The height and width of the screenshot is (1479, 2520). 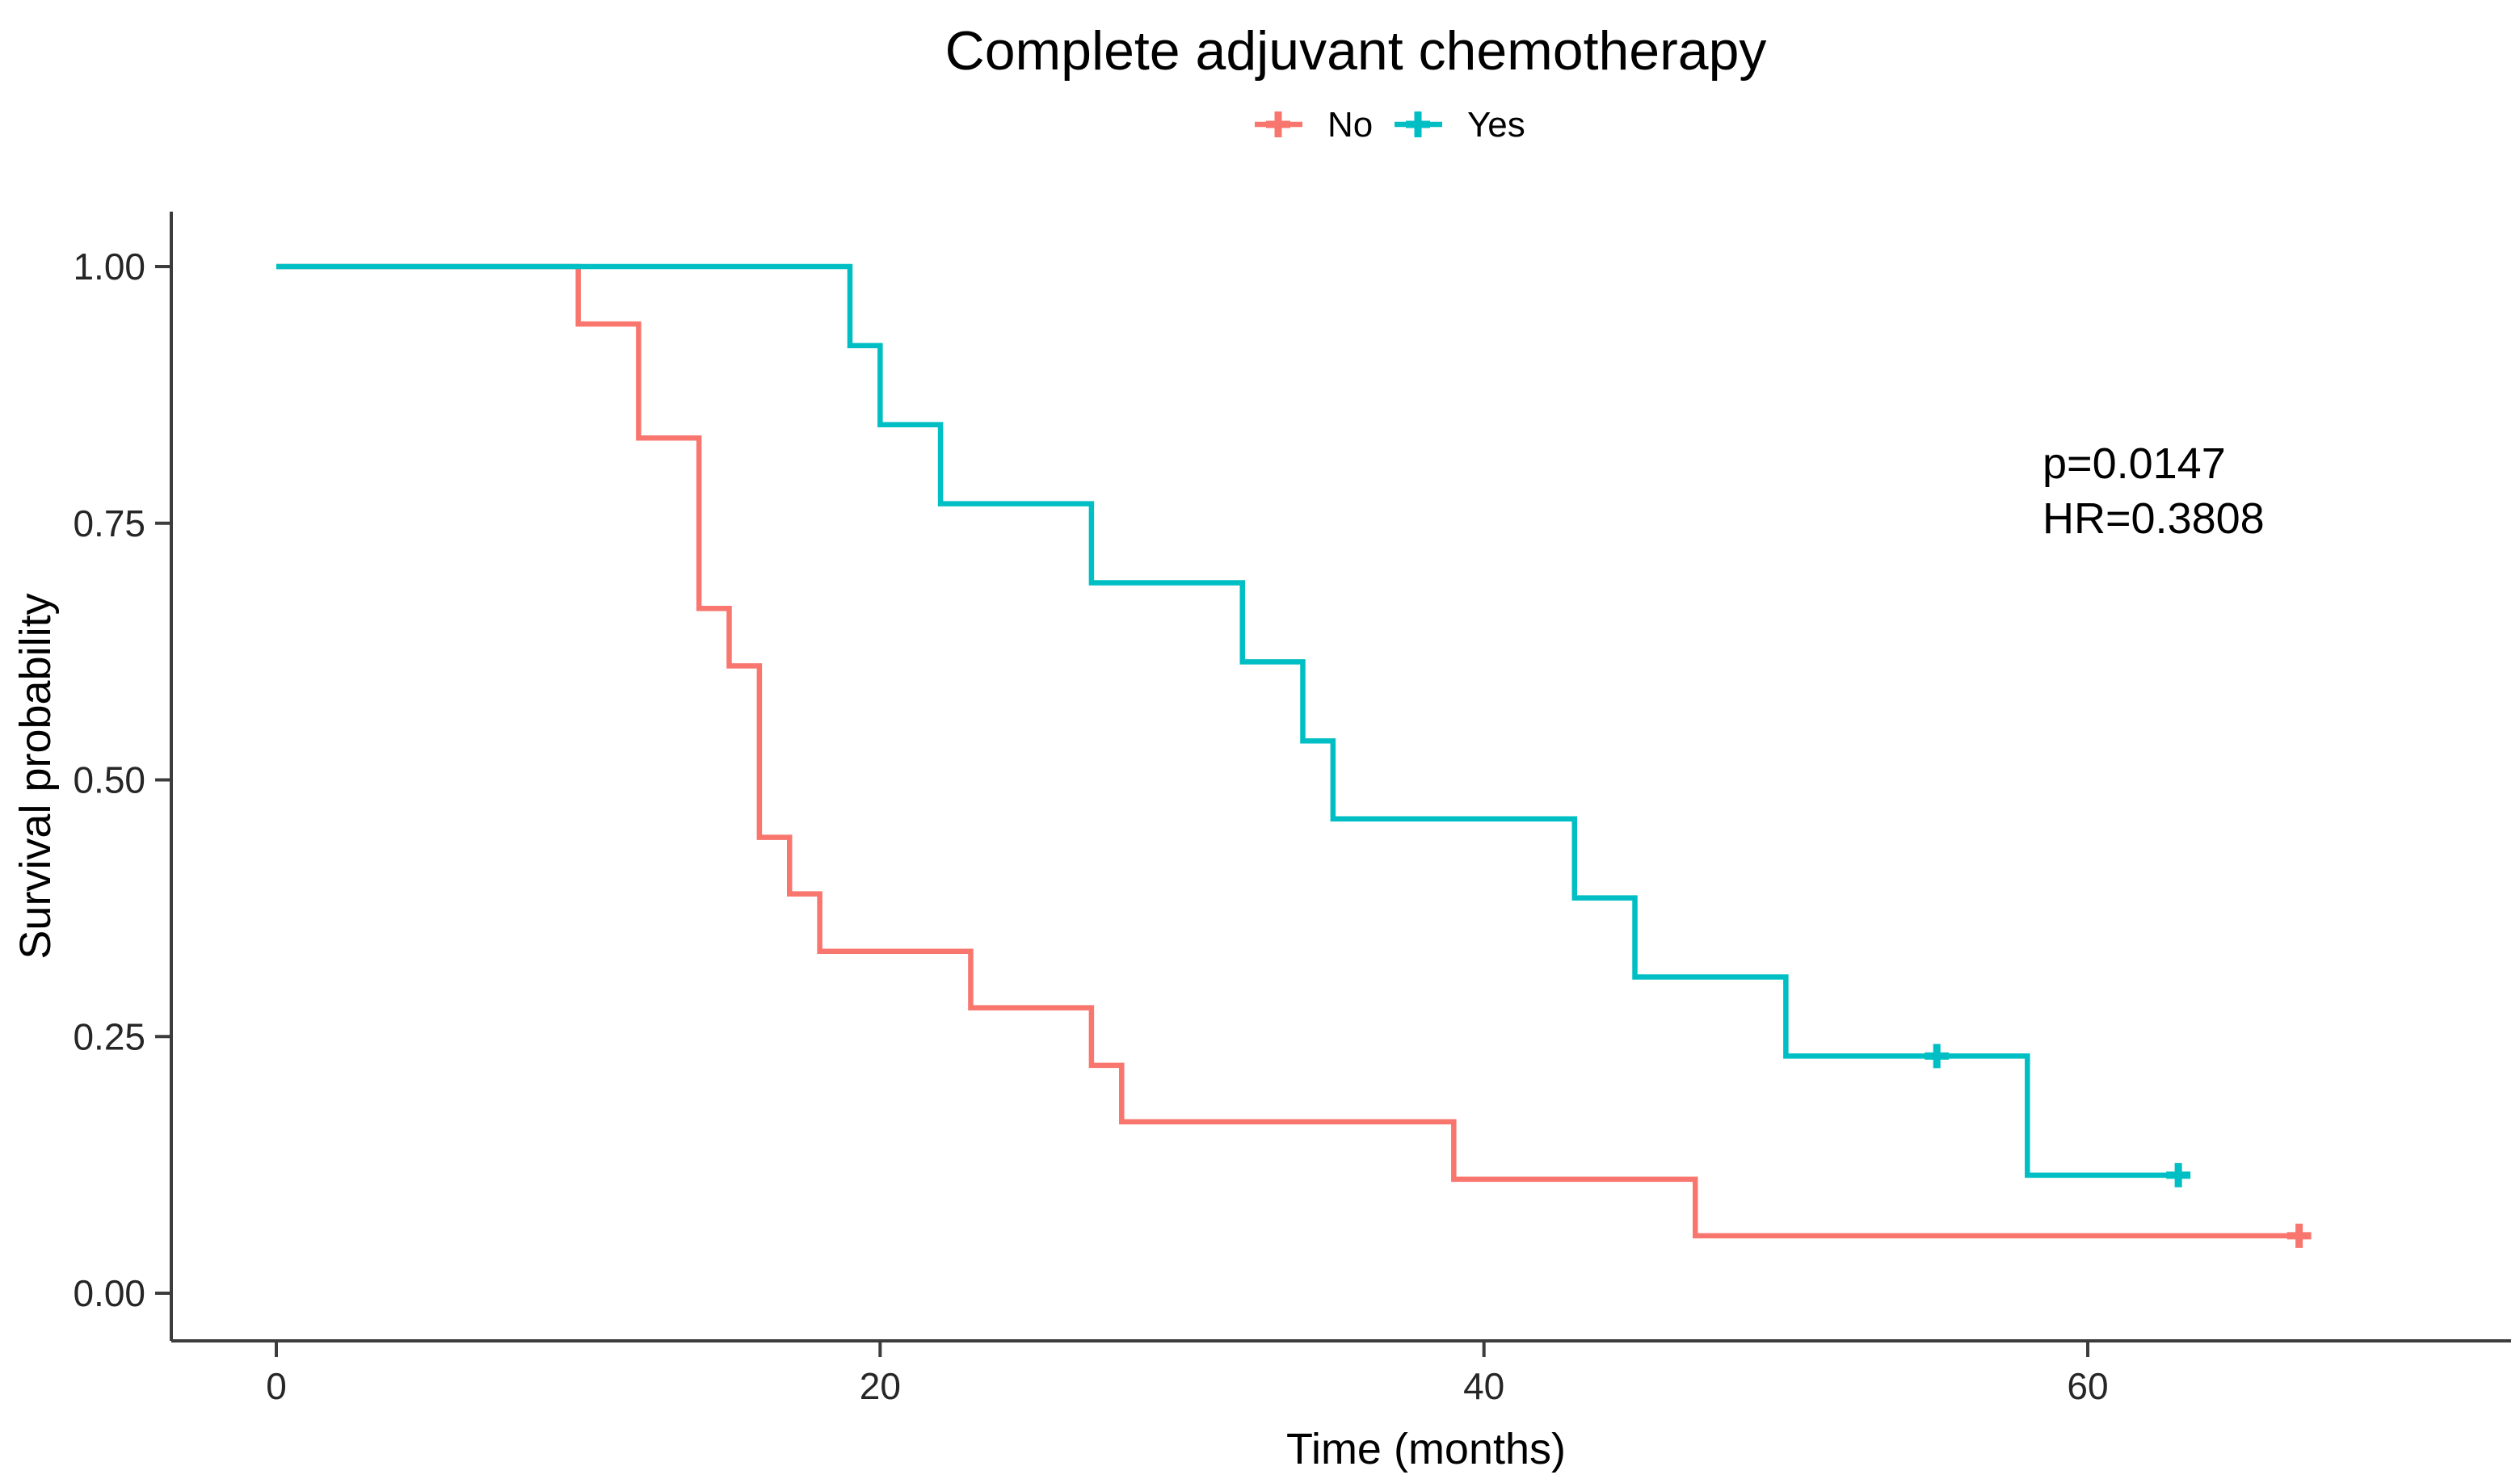 I want to click on x-tick-label: 40, so click(x=1483, y=1386).